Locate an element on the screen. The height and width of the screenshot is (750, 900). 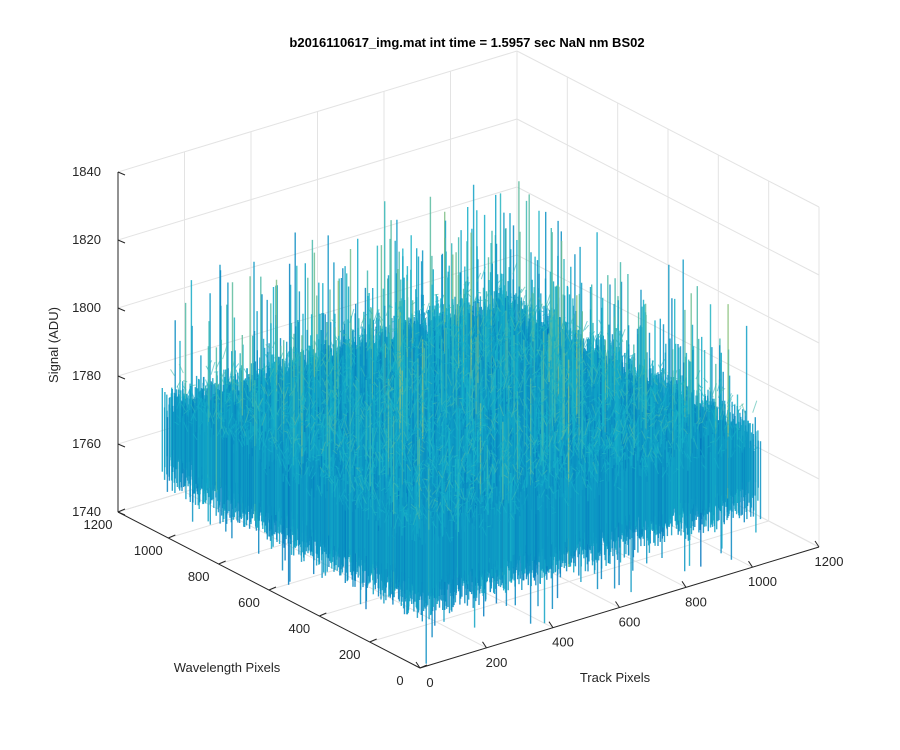
floor-grid-line is located at coordinates (569, 581).